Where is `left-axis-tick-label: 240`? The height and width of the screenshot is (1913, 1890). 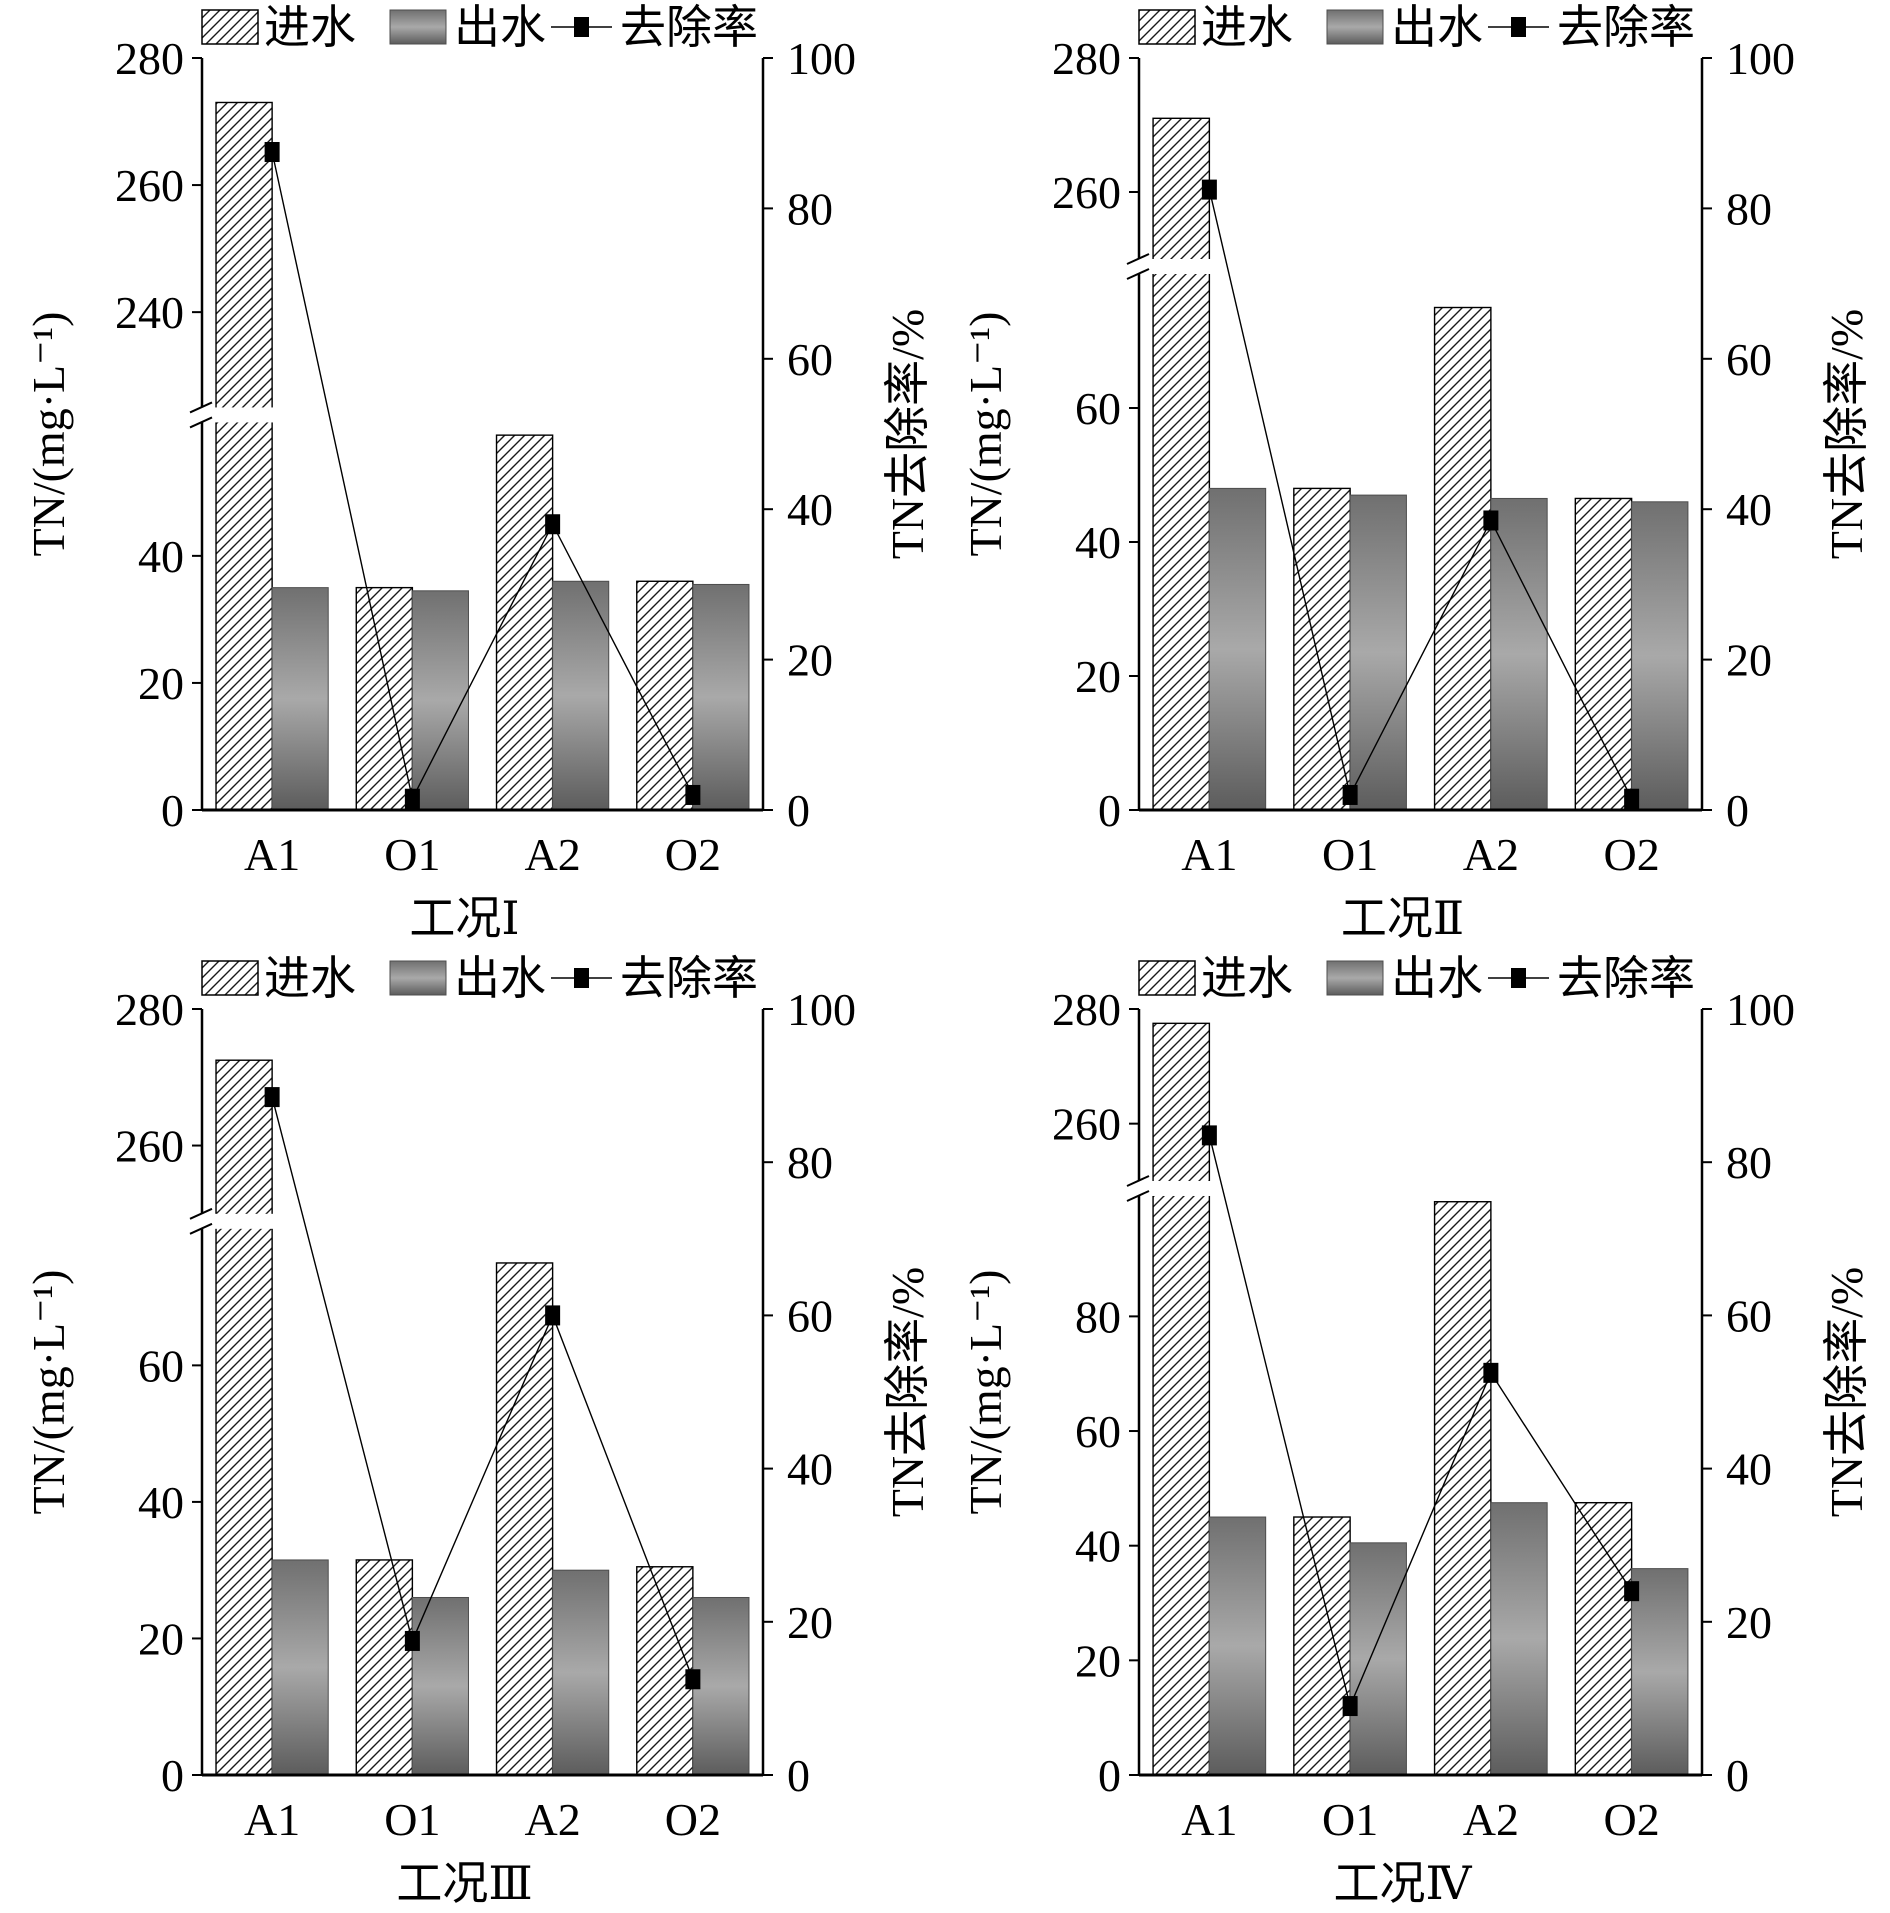
left-axis-tick-label: 240 is located at coordinates (149, 312).